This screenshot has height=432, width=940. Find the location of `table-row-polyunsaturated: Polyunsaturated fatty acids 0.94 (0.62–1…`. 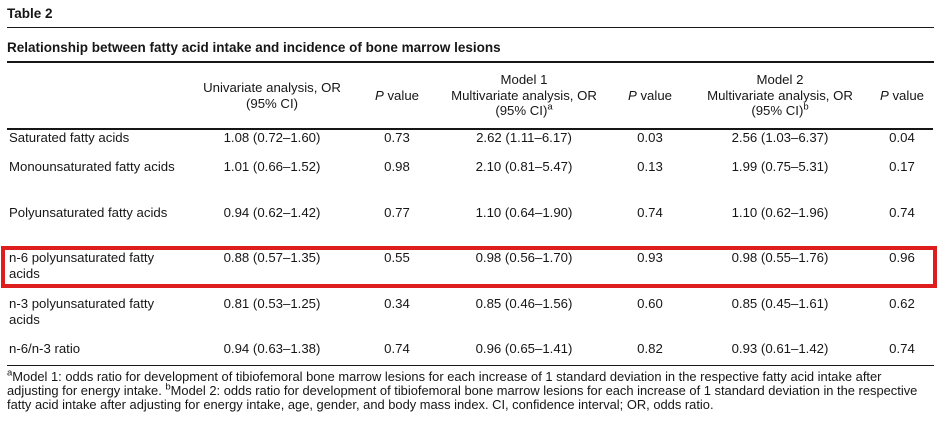

table-row-polyunsaturated: Polyunsaturated fatty acids 0.94 (0.62–1… is located at coordinates (470, 227).